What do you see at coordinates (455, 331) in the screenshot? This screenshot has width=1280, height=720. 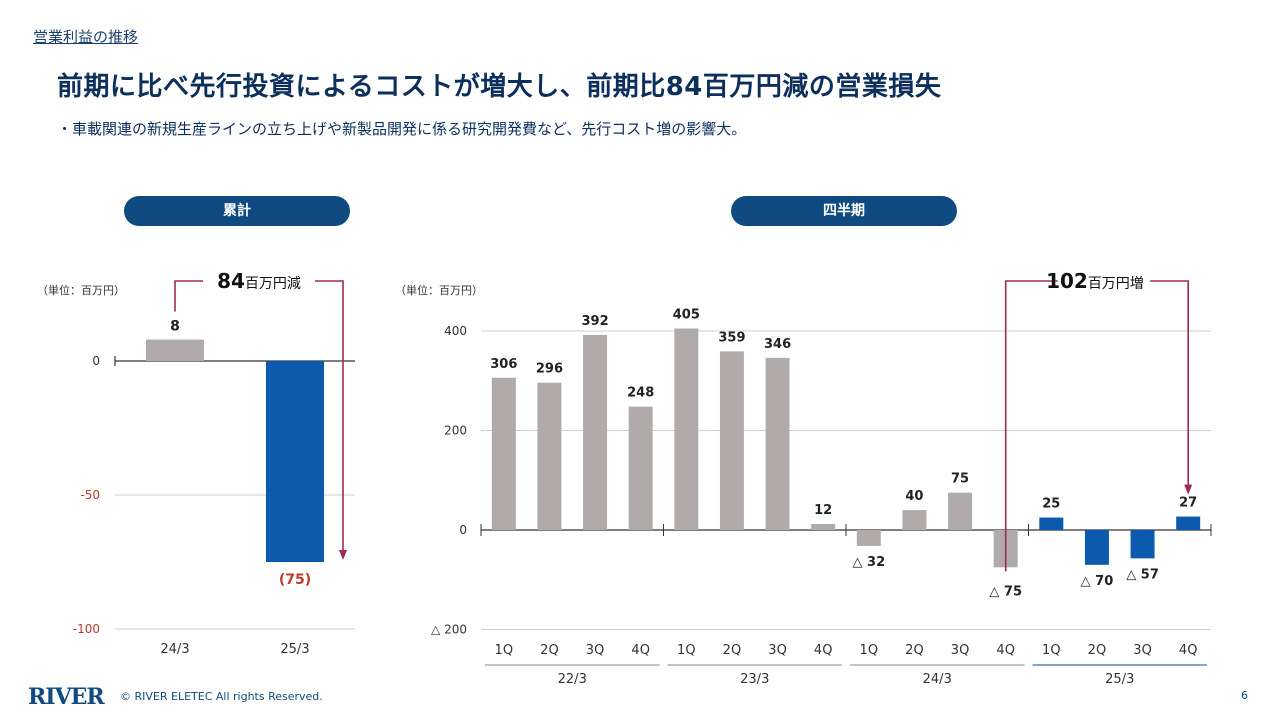 I see `y-tick-label: 400` at bounding box center [455, 331].